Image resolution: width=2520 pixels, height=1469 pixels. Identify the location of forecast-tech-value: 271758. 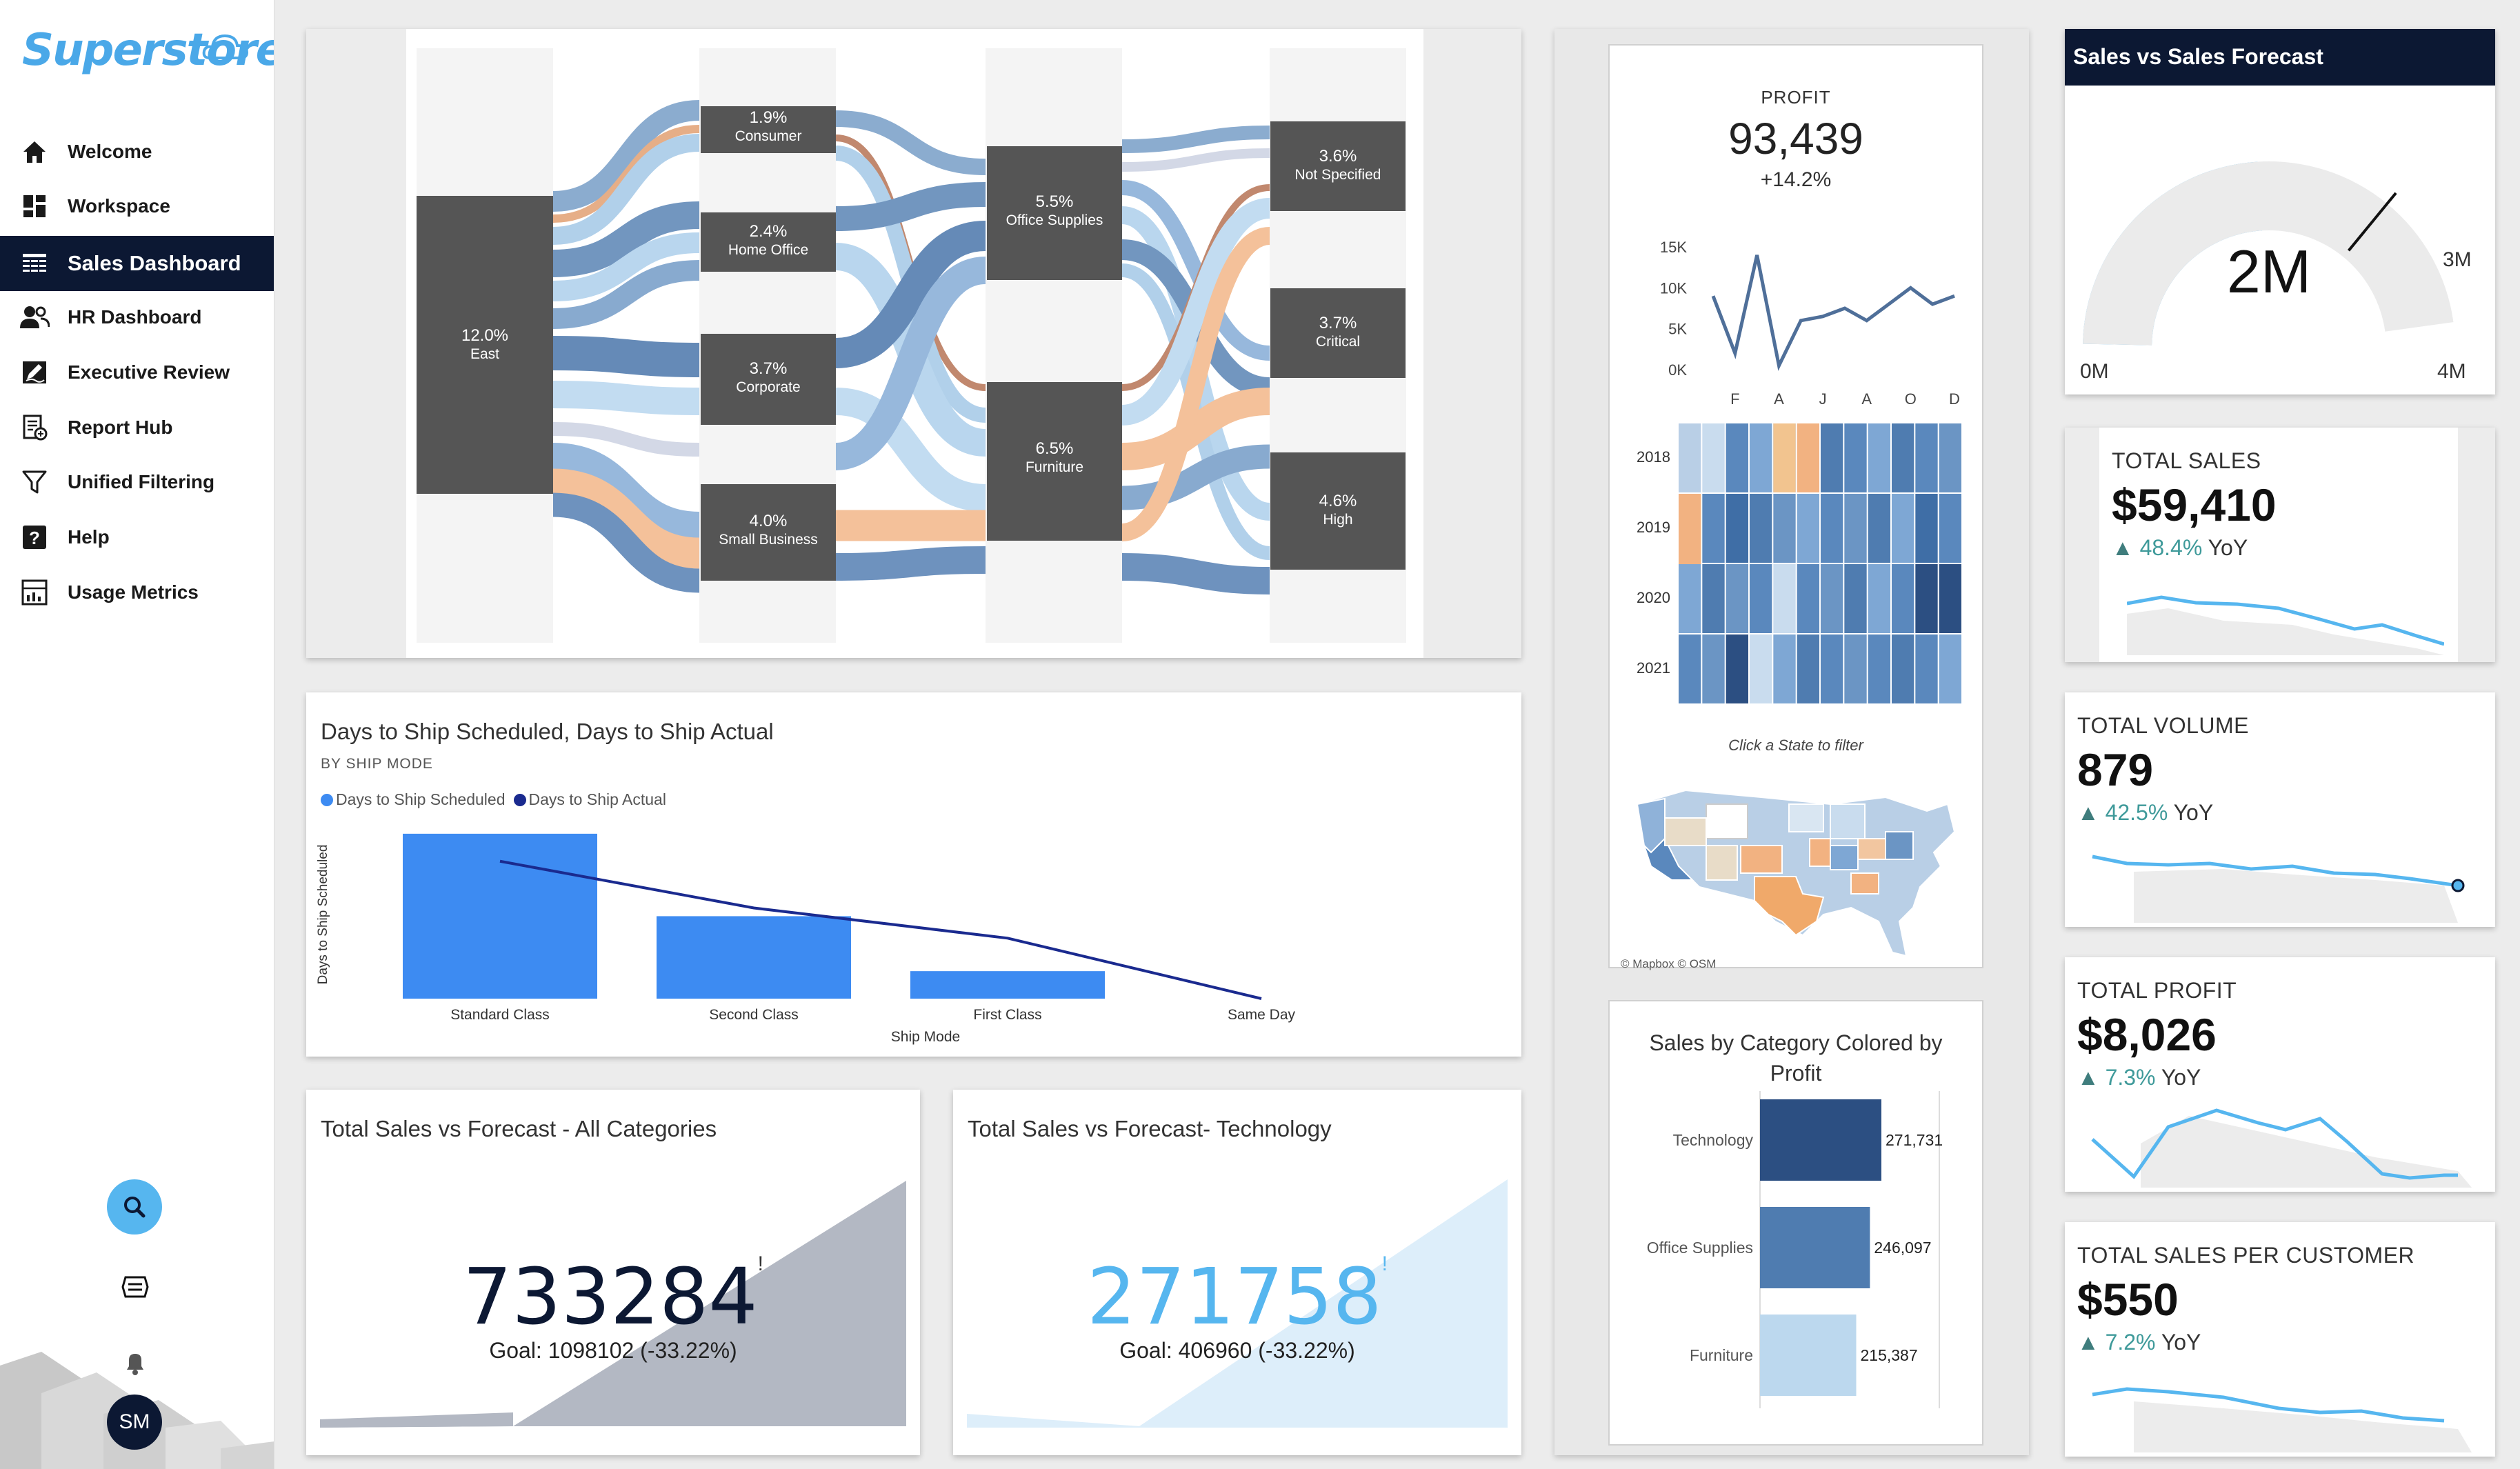
(1234, 1297).